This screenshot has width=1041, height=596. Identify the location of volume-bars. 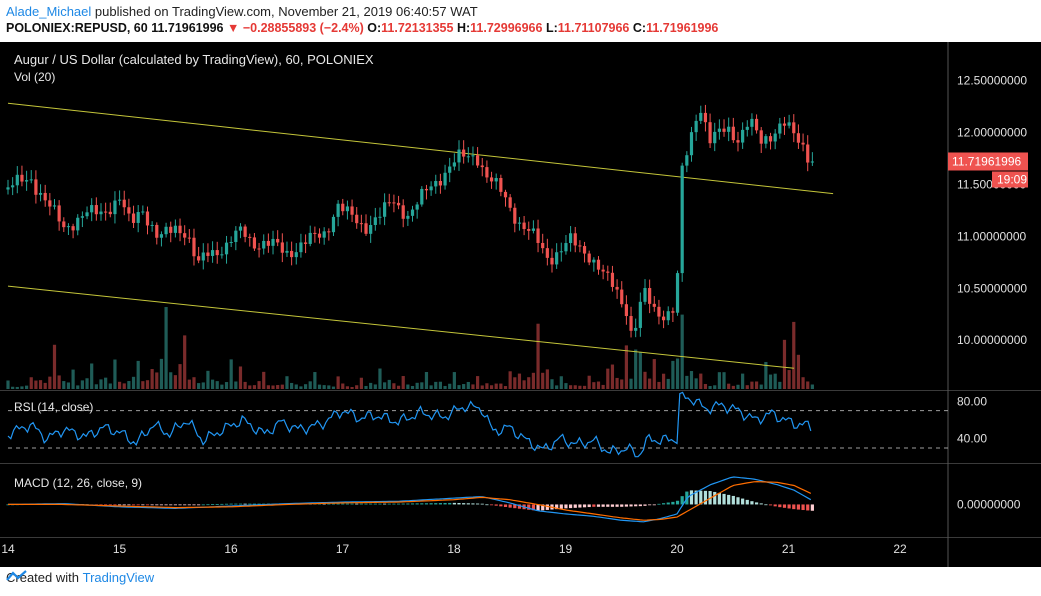
(410, 348).